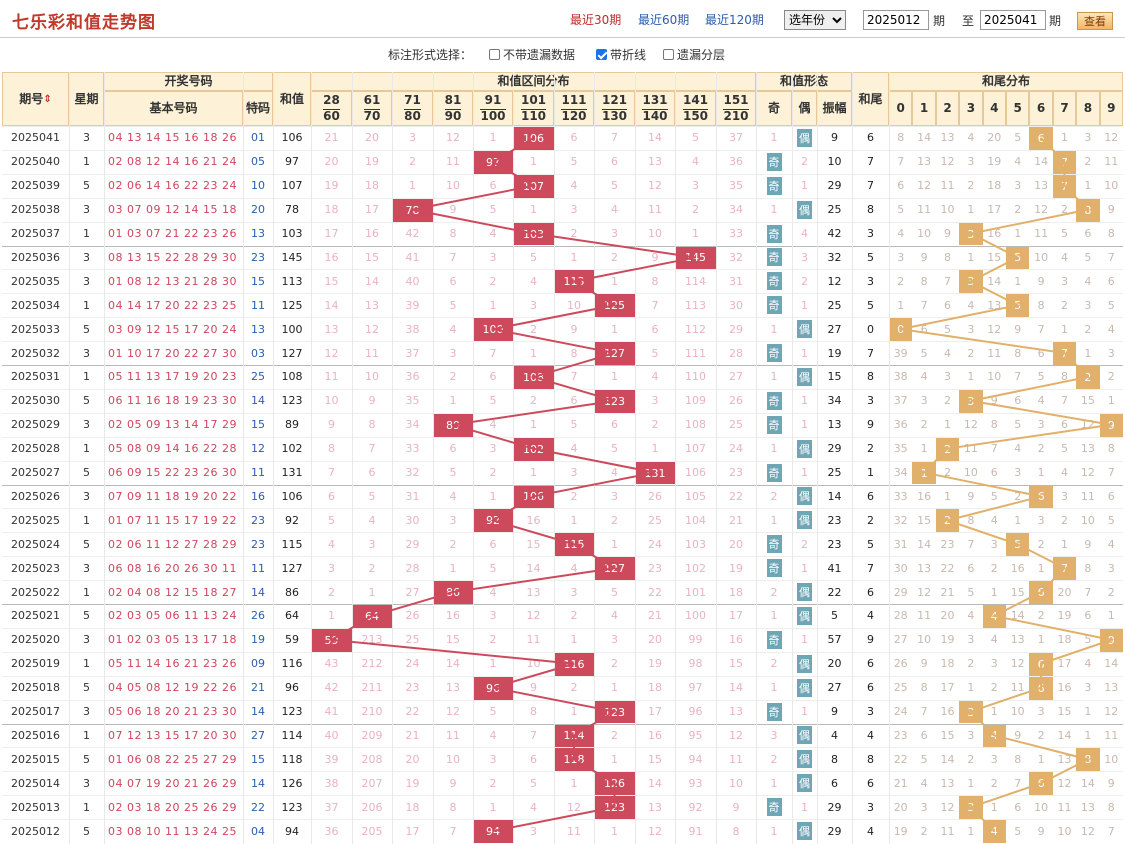  I want to click on tail-missing-cell: 18, so click(994, 186).